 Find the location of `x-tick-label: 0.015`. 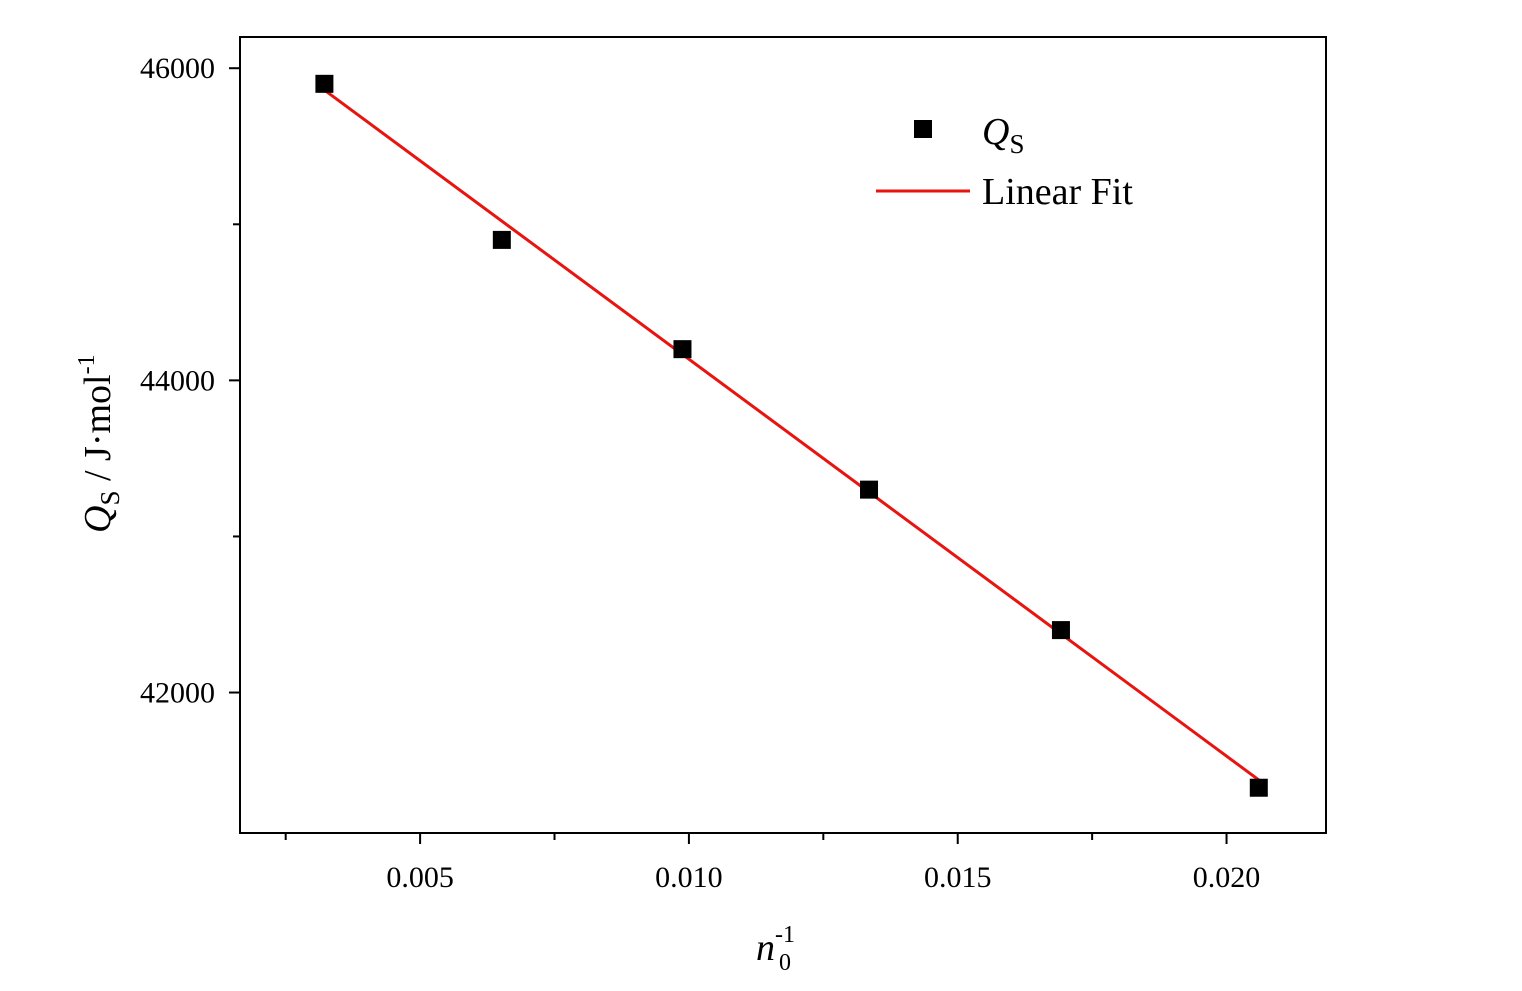

x-tick-label: 0.015 is located at coordinates (958, 877).